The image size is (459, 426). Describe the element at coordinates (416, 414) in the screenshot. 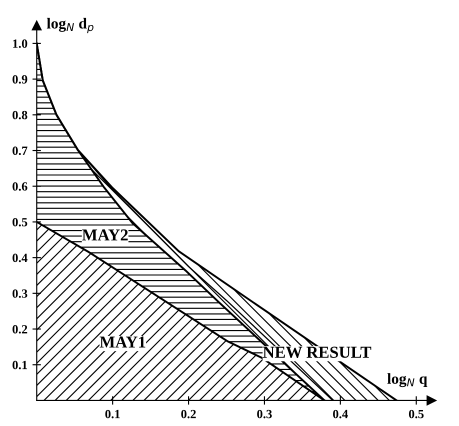

I see `x-tick-label: 0.5` at that location.